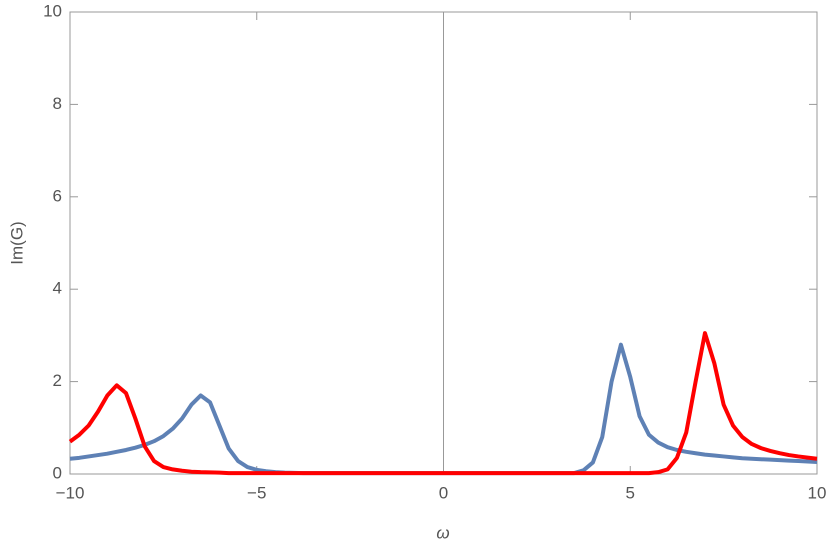 Image resolution: width=830 pixels, height=552 pixels. Describe the element at coordinates (57, 472) in the screenshot. I see `y-tick-label: 0` at that location.